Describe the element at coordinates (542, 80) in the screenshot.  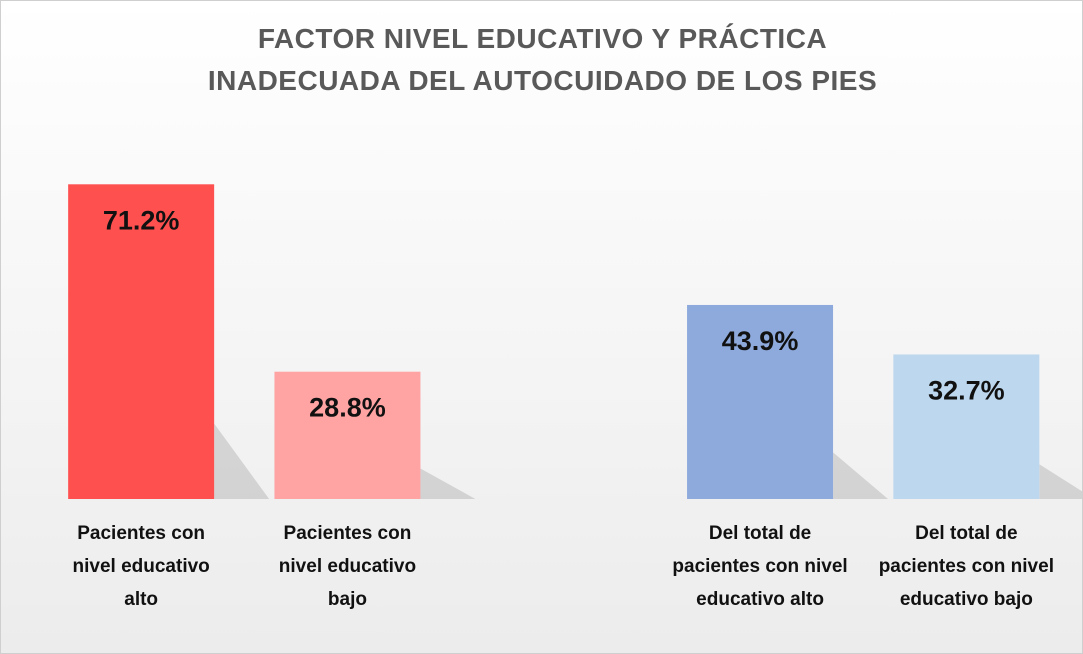
I see `chart-title: INADECUADA DEL AUTOCUIDADO DE LOS PIES` at that location.